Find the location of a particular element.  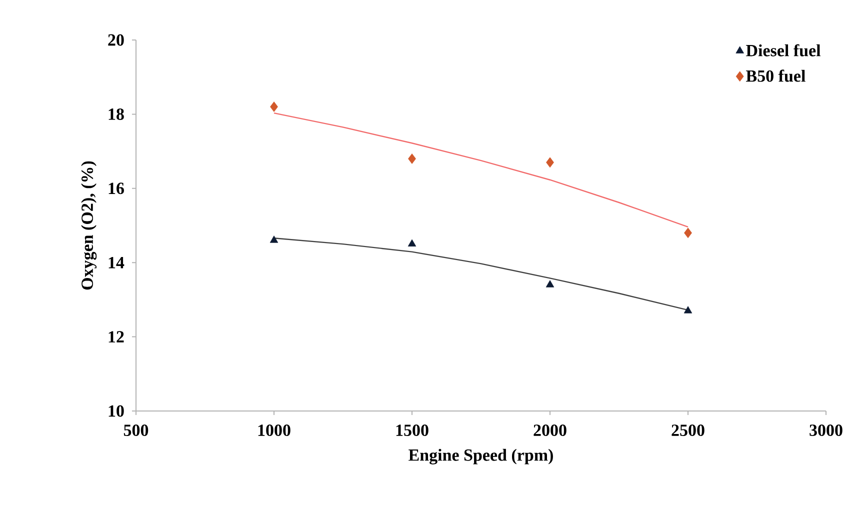

y-tick-label: 16 is located at coordinates (116, 188).